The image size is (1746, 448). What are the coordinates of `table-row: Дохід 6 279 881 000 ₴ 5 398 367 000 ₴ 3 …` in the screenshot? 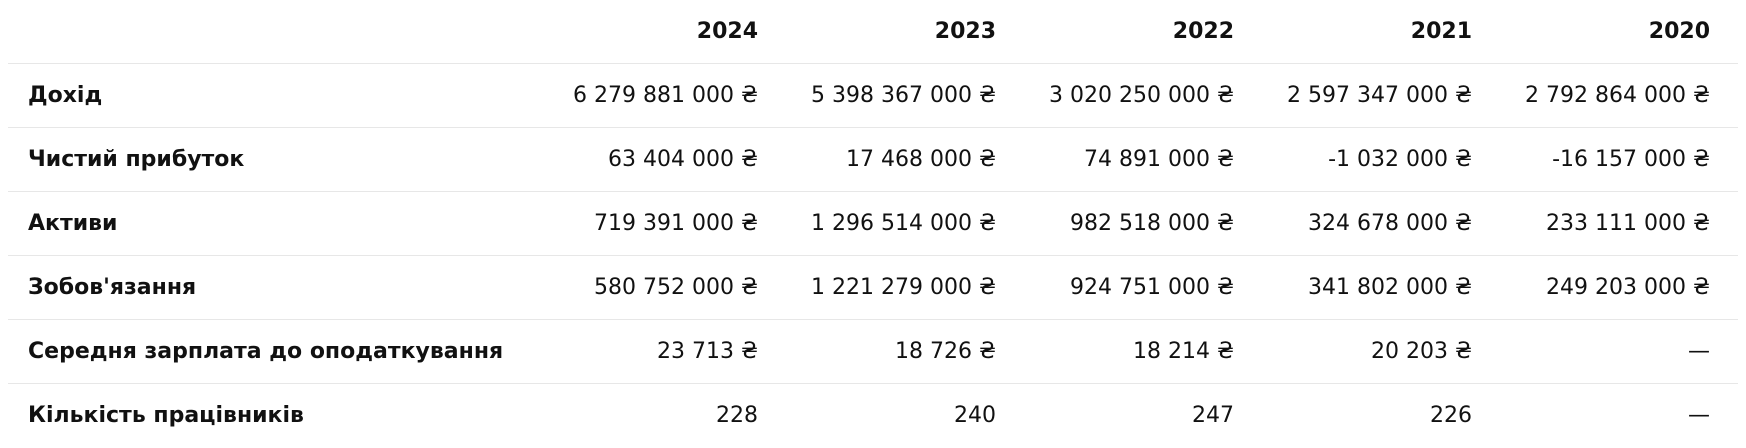 It's located at (873, 95).